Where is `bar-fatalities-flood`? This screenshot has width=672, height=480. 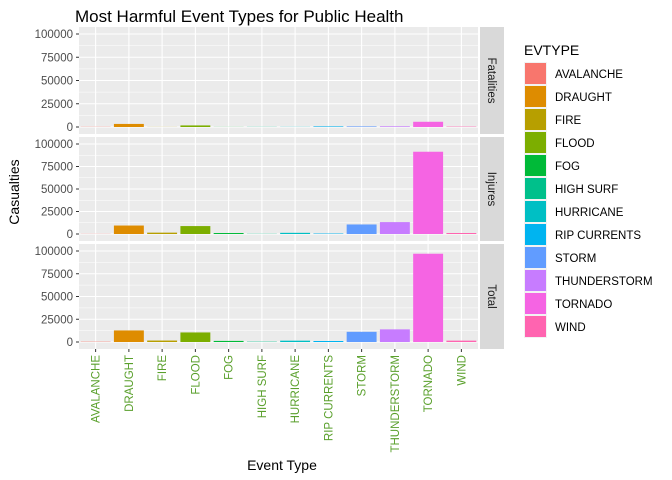 bar-fatalities-flood is located at coordinates (195, 126).